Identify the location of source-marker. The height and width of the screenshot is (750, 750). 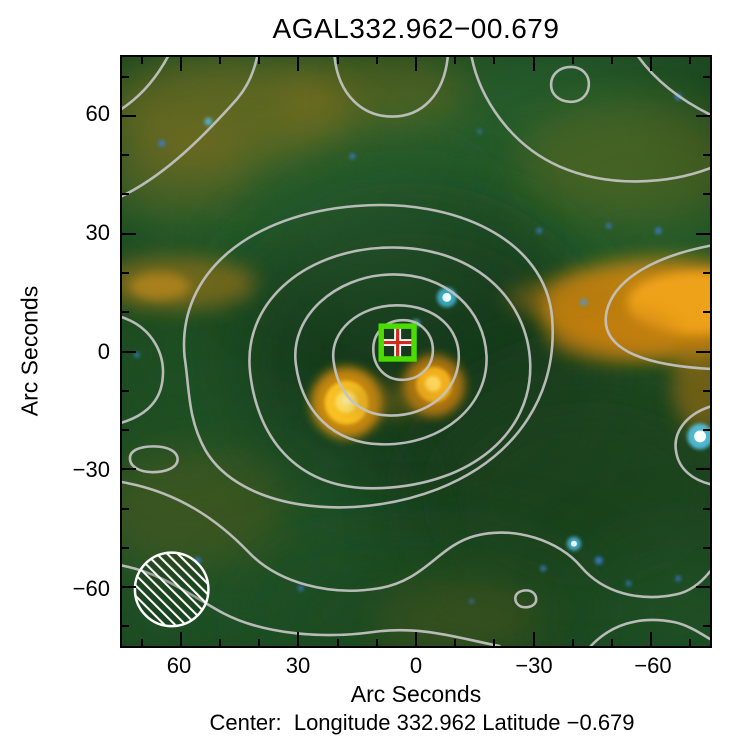
(397, 342).